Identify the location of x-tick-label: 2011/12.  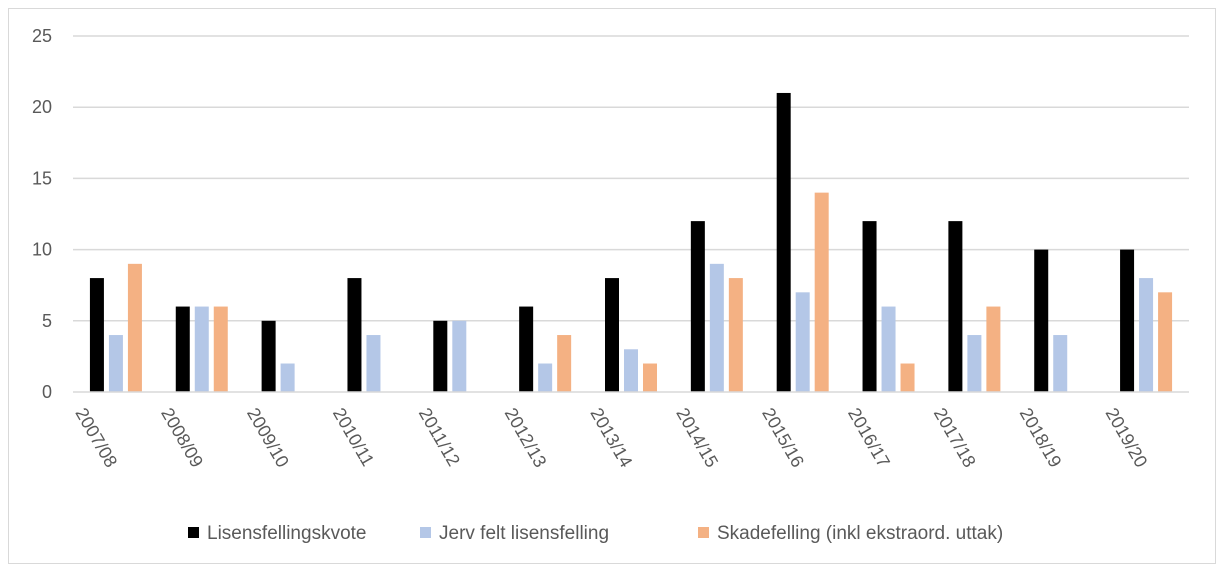
(439, 436).